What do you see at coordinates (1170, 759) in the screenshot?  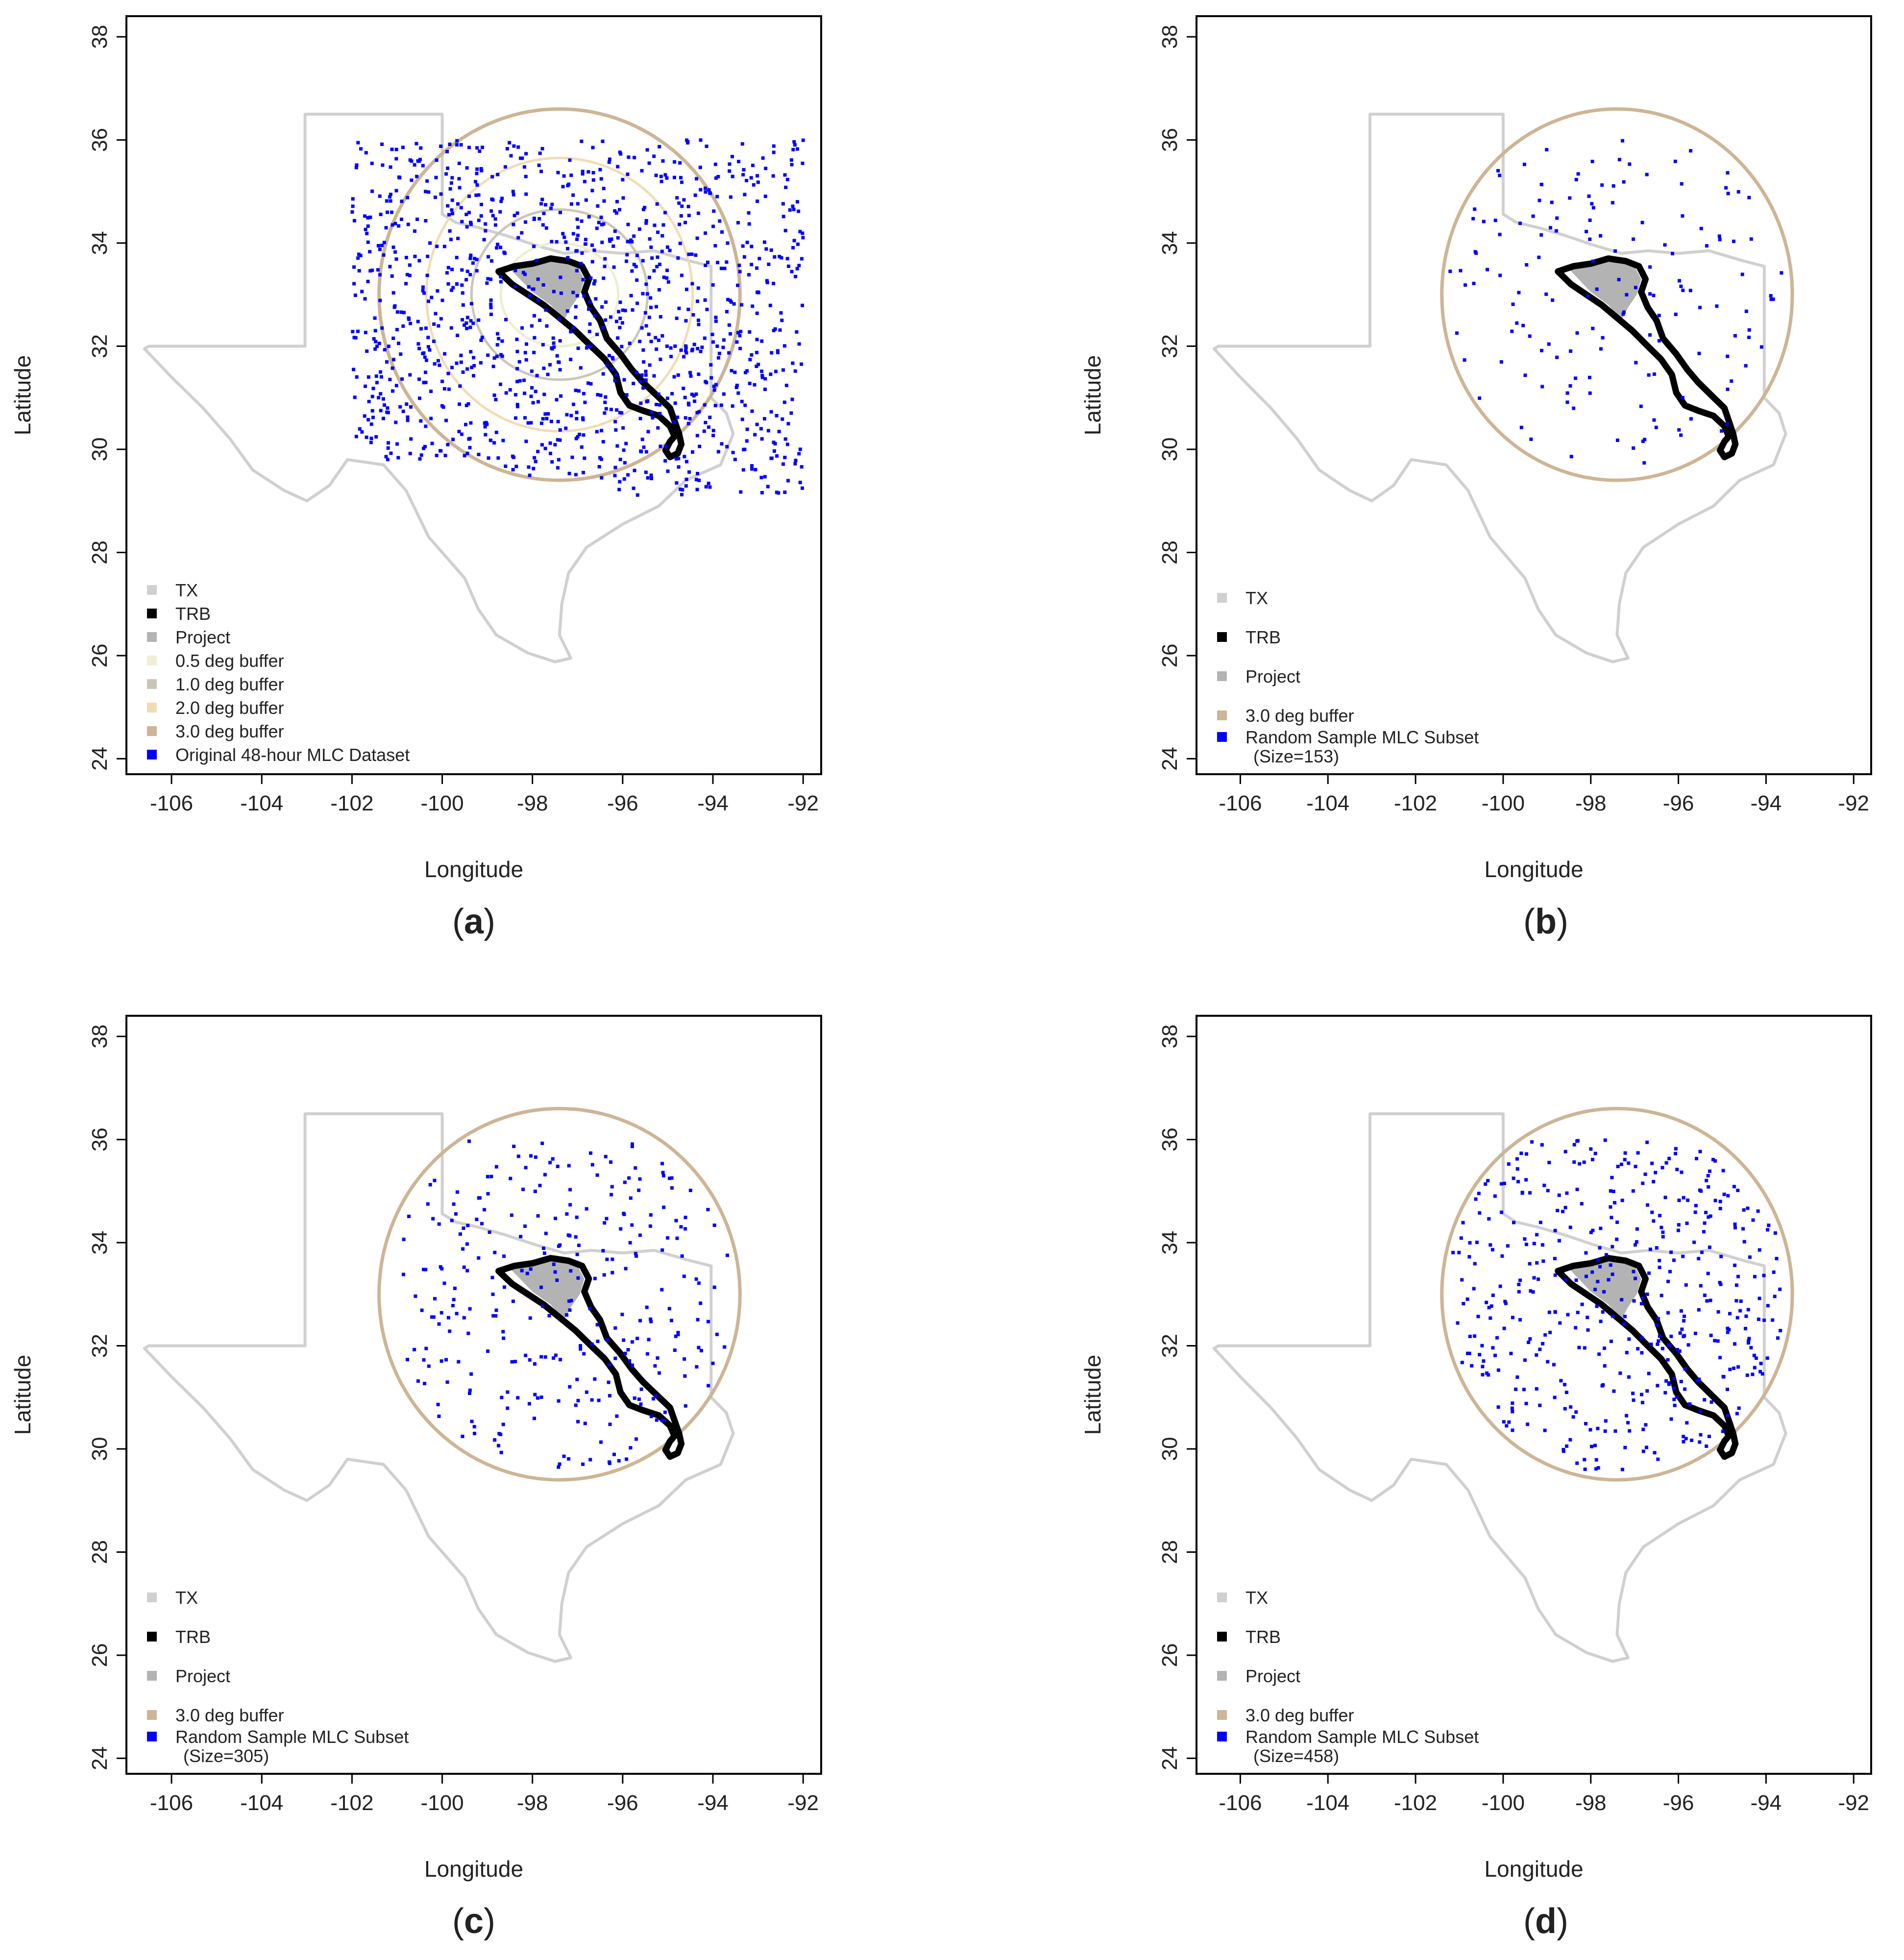 I see `y-tick-label: 24` at bounding box center [1170, 759].